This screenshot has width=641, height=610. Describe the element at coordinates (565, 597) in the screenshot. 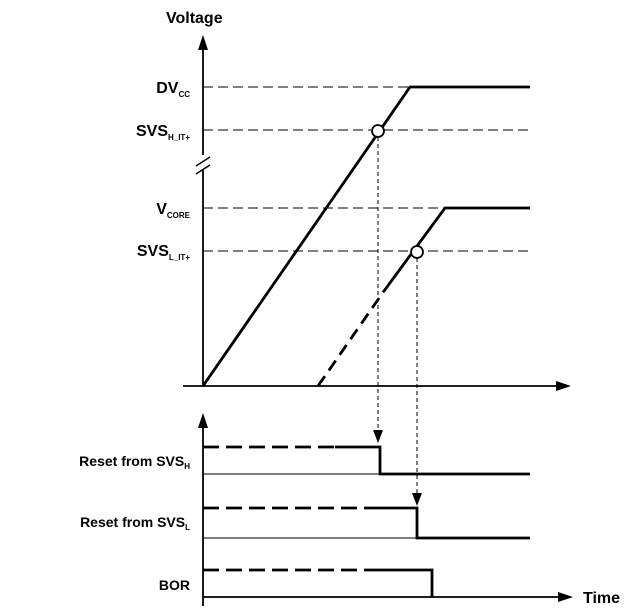

I see `time-axis-lower-arrowhead` at that location.